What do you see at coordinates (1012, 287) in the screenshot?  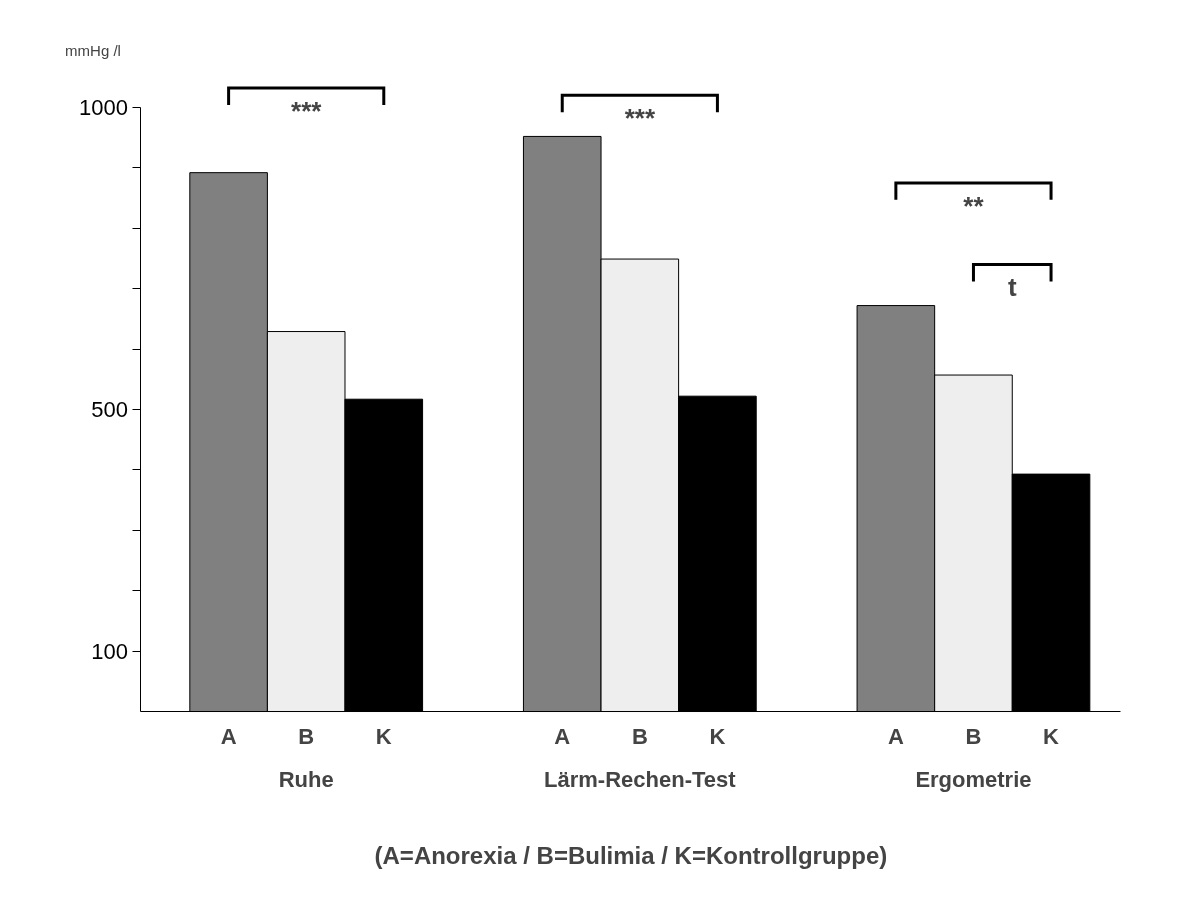 I see `annotation: t` at bounding box center [1012, 287].